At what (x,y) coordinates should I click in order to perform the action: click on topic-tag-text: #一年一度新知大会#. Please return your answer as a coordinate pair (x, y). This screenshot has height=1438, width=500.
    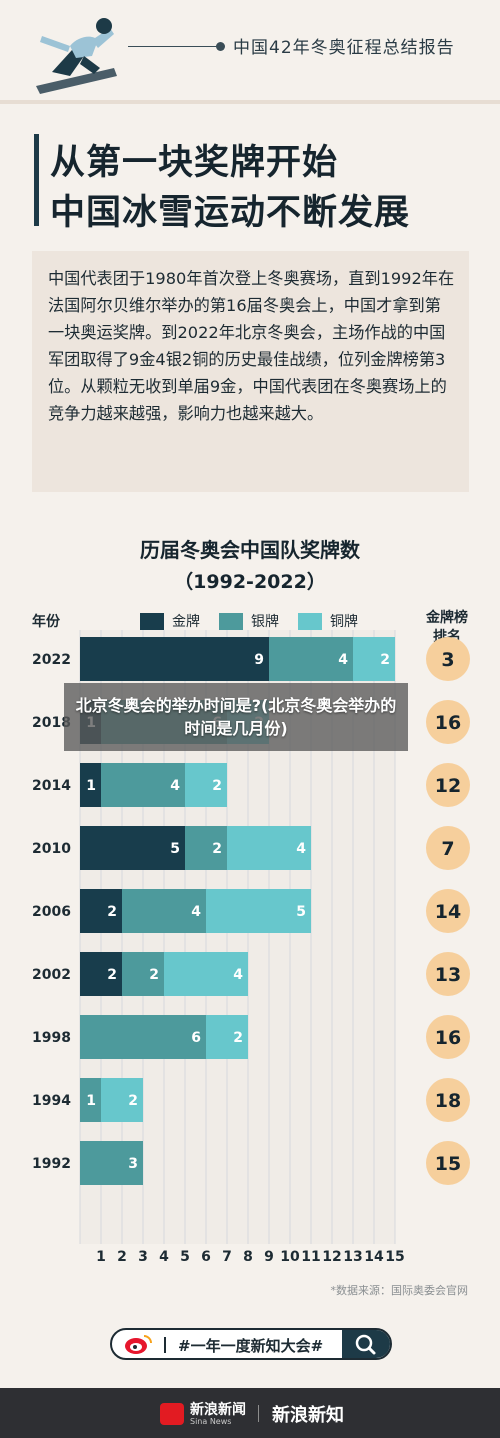
    Looking at the image, I should click on (251, 1346).